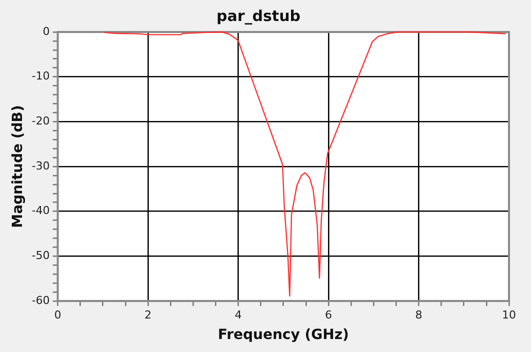  I want to click on x-axis-title: Frequency (GHz), so click(283, 335).